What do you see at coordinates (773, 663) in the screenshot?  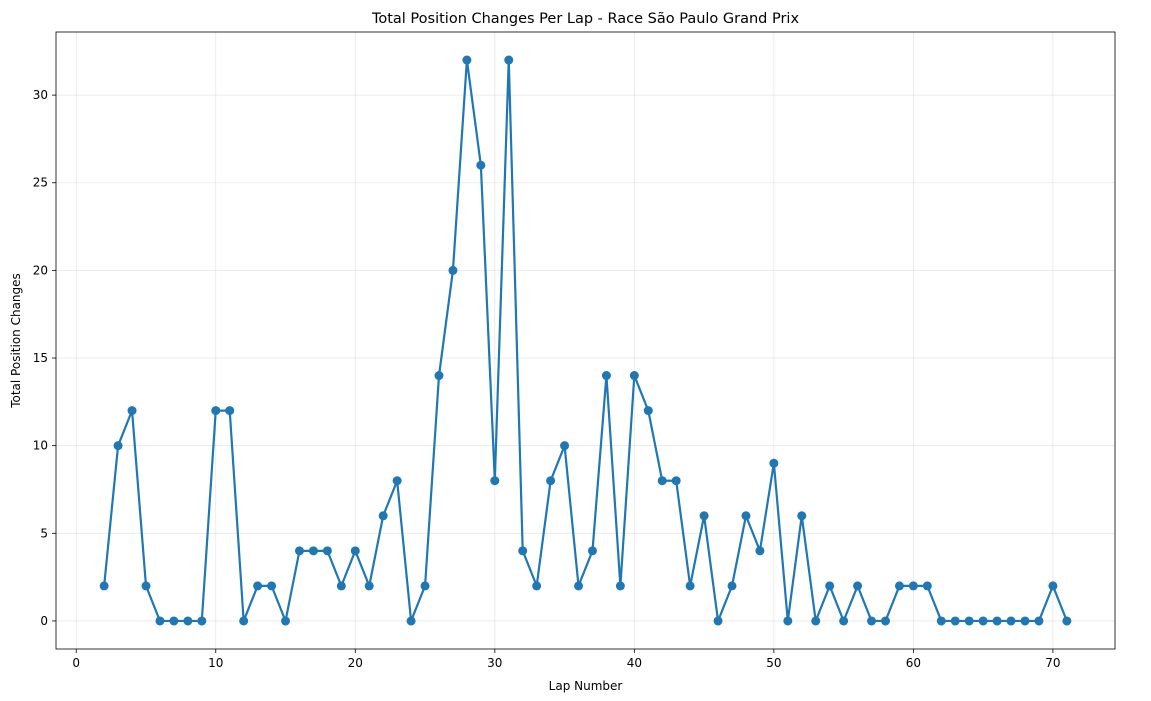 I see `x-tick-label: 50` at bounding box center [773, 663].